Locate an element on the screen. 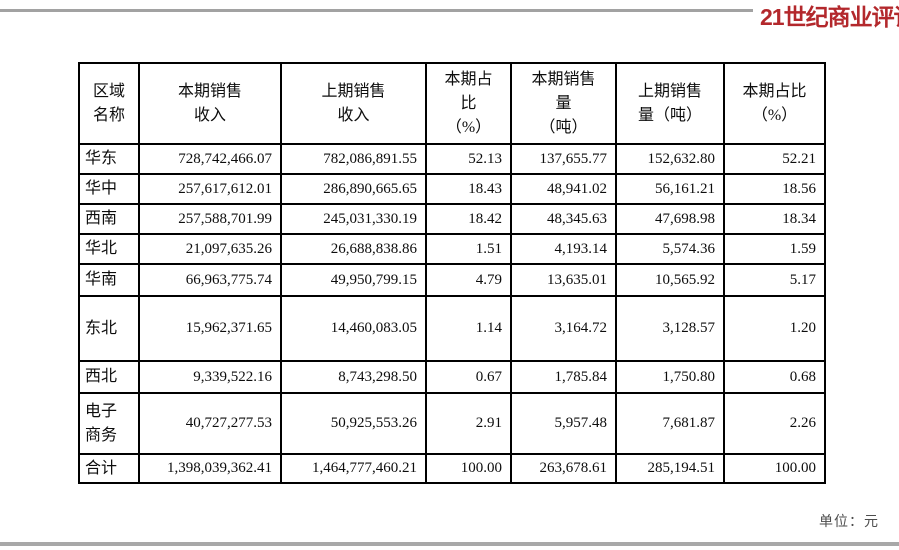  value-cell: 3,164.72 is located at coordinates (563, 328).